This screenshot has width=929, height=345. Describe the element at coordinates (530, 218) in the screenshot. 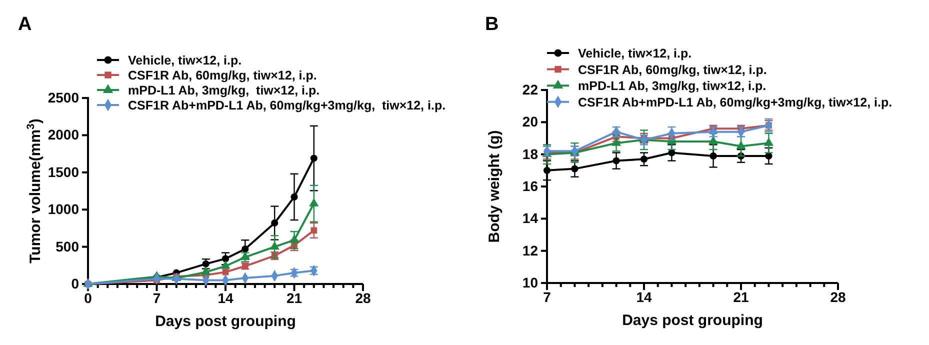

I see `y-tick-label: 14` at that location.